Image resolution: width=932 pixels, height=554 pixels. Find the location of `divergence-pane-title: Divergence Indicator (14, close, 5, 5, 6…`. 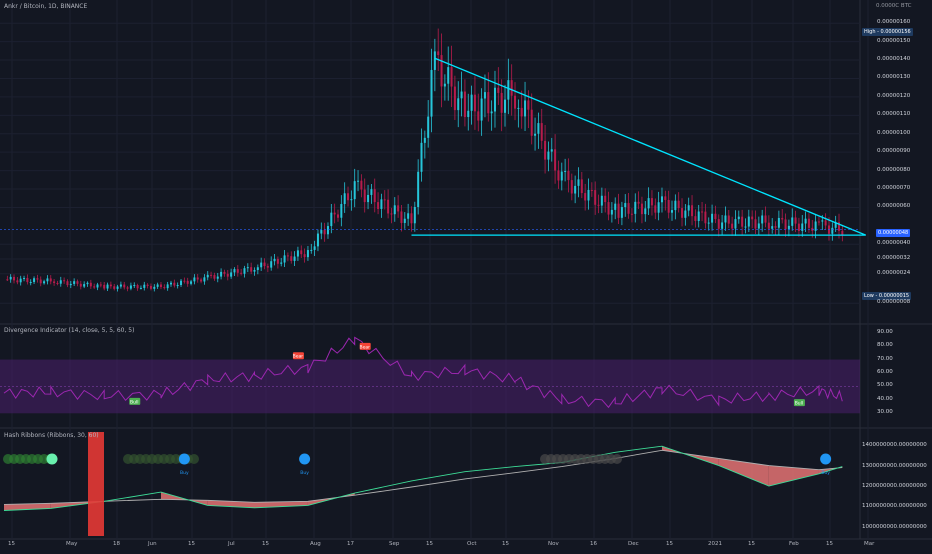

divergence-pane-title: Divergence Indicator (14, close, 5, 5, 6… is located at coordinates (69, 330).